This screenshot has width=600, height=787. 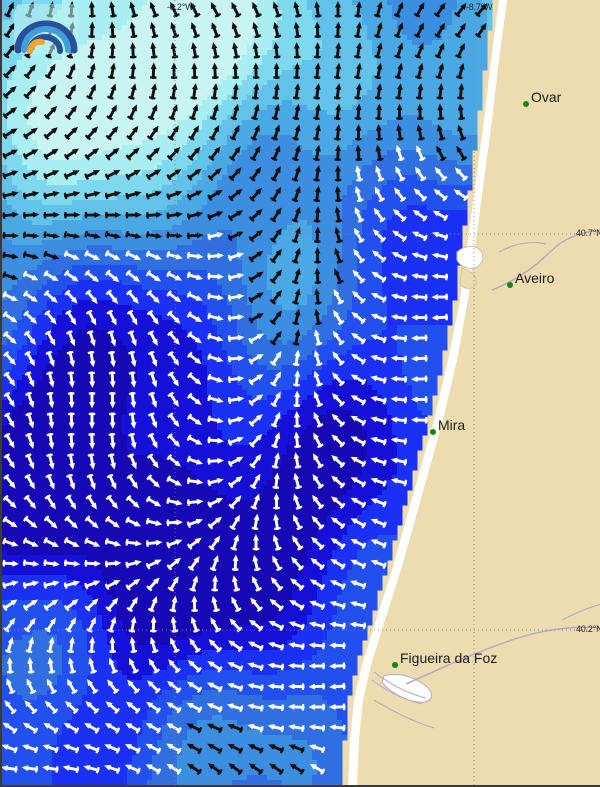 What do you see at coordinates (470, 257) in the screenshot?
I see `aveiro-lagoon` at bounding box center [470, 257].